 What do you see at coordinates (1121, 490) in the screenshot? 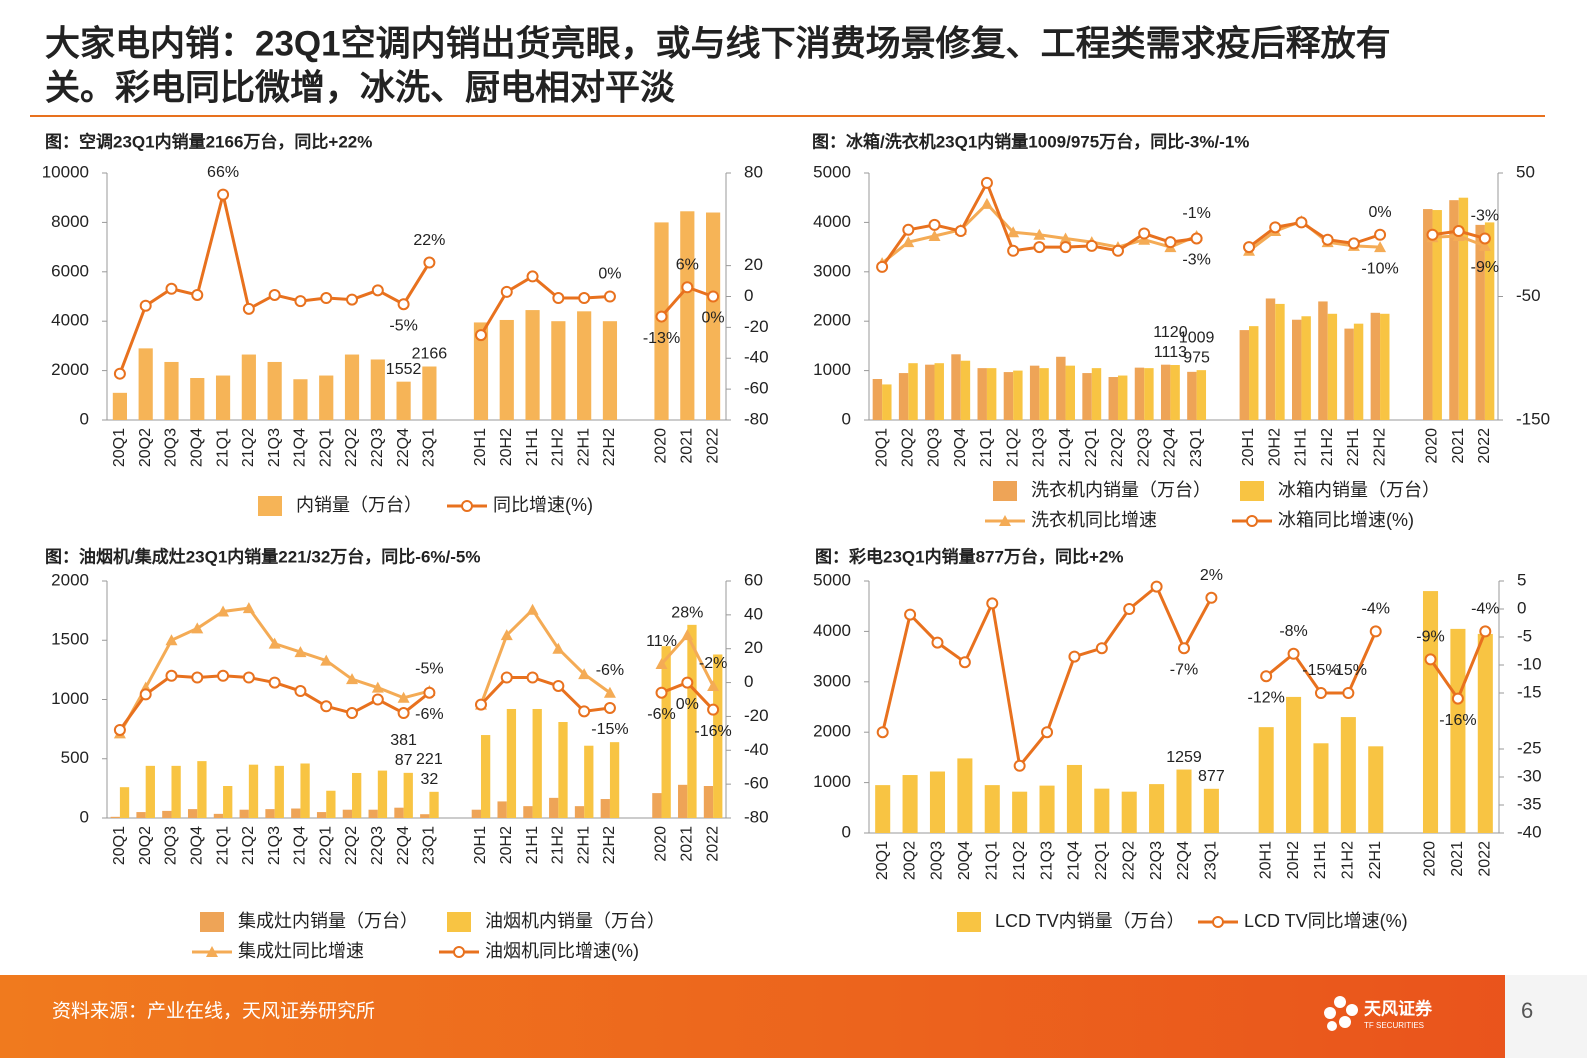
I see `legend-label: 洗衣机内销量（万台）` at bounding box center [1121, 490].